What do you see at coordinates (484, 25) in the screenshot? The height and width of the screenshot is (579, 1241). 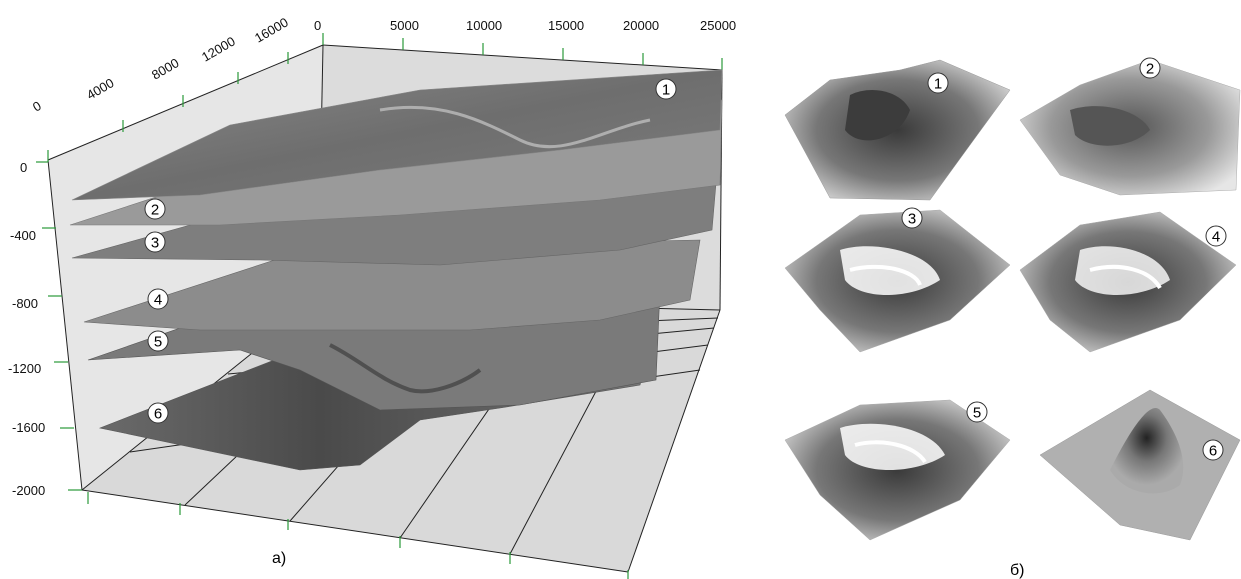 I see `x-tick-2: 10000` at bounding box center [484, 25].